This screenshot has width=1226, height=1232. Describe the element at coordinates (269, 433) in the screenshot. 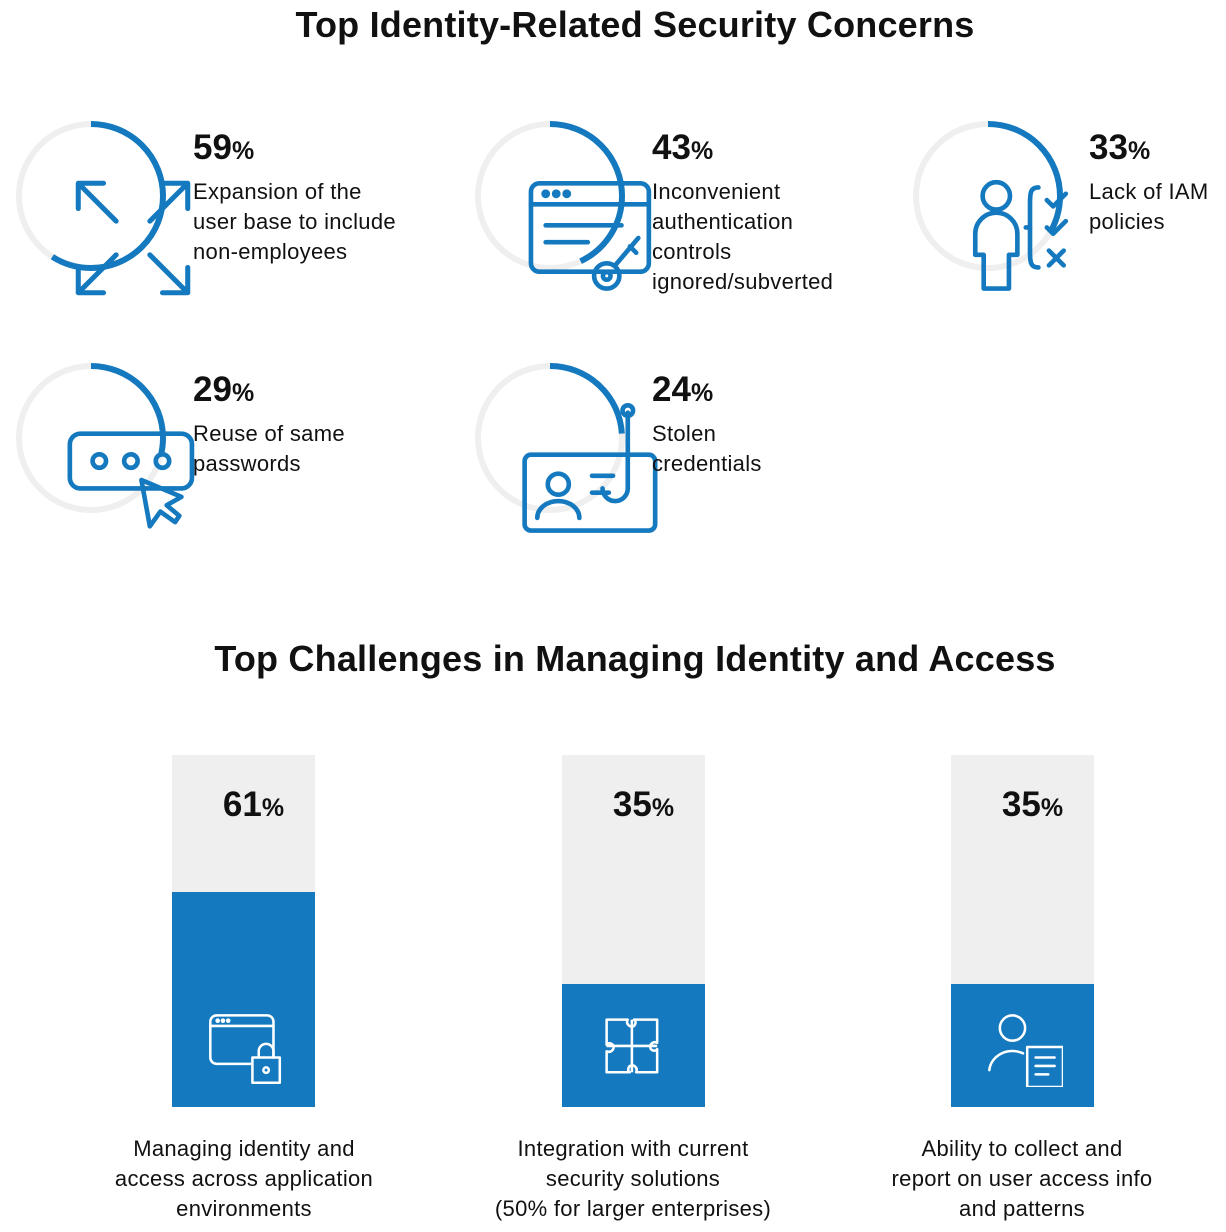

I see `concern-label-line: Reuse of same` at that location.